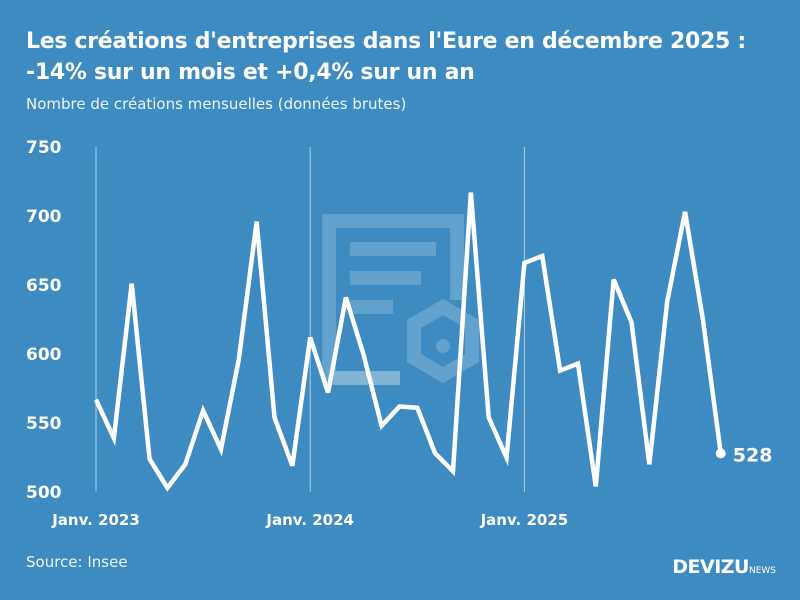  Describe the element at coordinates (309, 520) in the screenshot. I see `x-tick-label: Janv. 2024` at that location.